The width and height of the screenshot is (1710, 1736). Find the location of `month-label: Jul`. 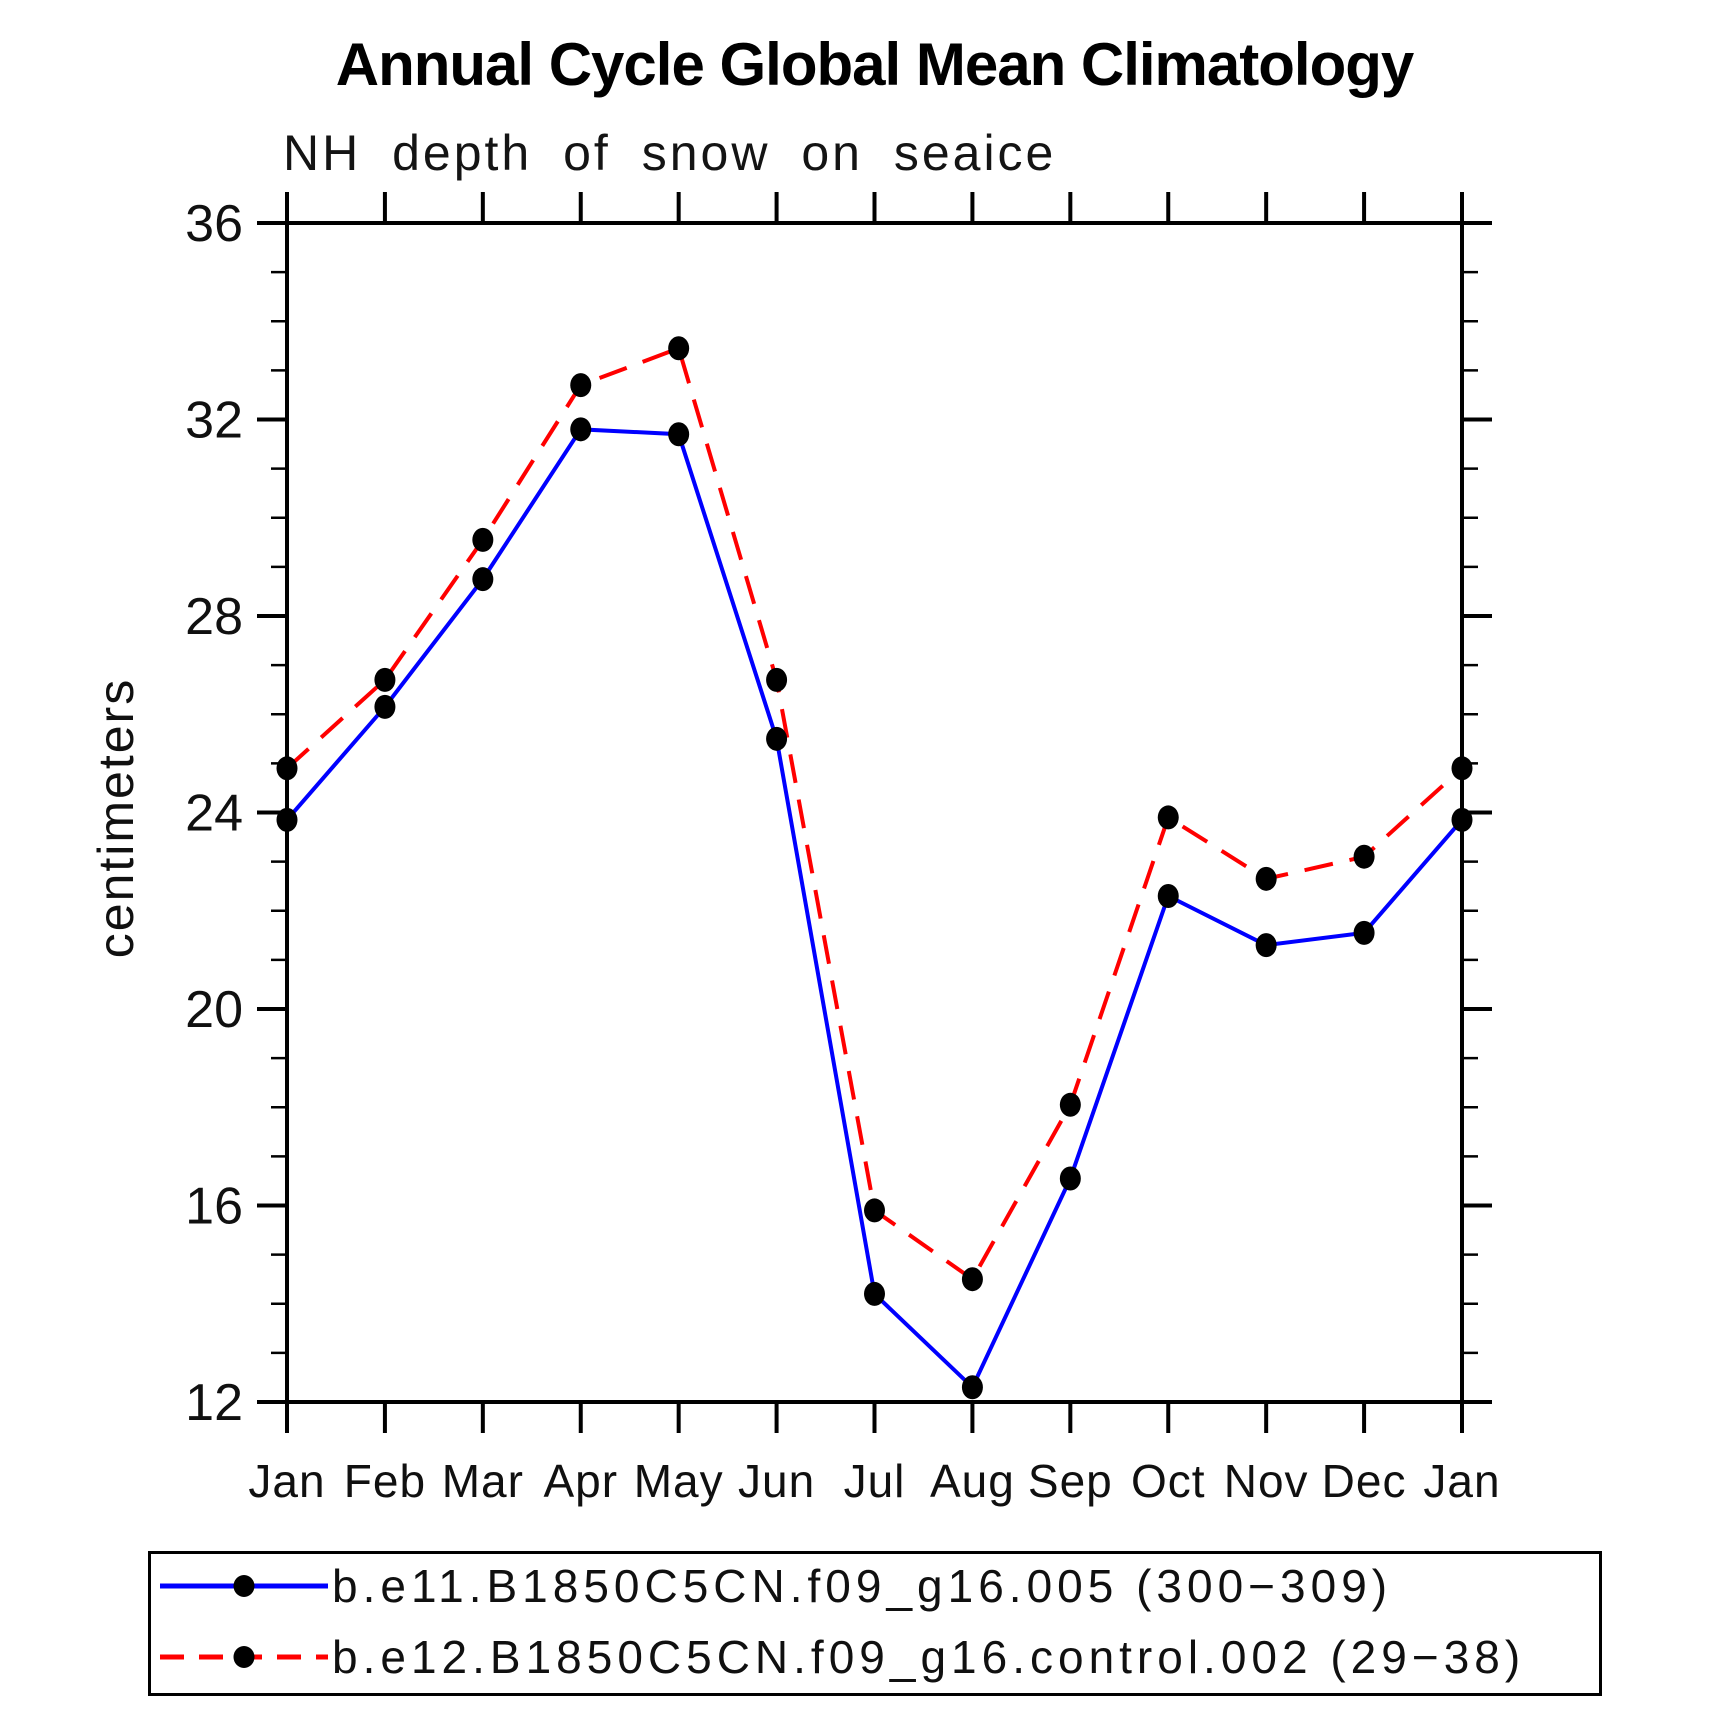

month-label: Jul is located at coordinates (875, 1481).